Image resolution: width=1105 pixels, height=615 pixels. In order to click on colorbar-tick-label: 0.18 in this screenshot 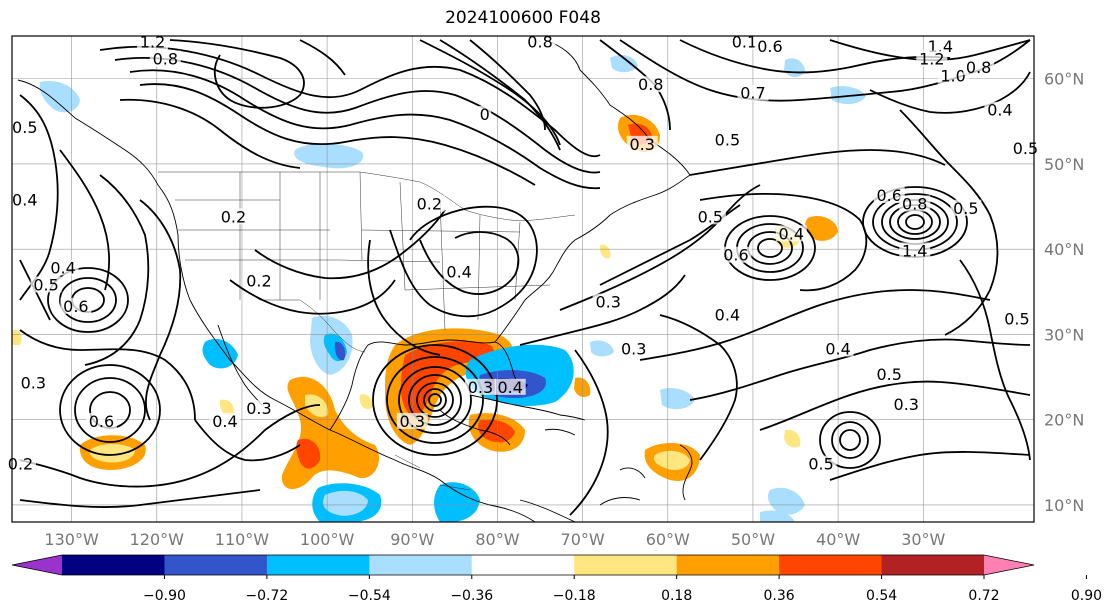, I will do `click(676, 596)`.